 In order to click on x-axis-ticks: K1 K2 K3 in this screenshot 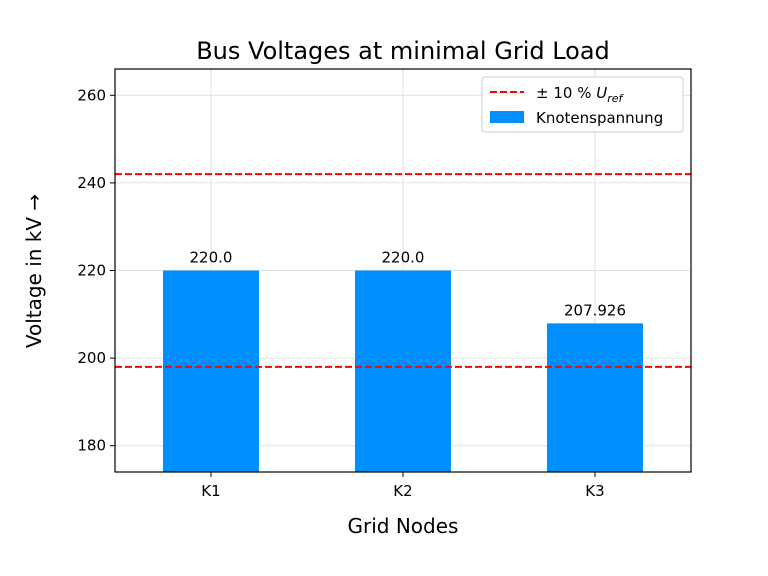, I will do `click(403, 486)`.